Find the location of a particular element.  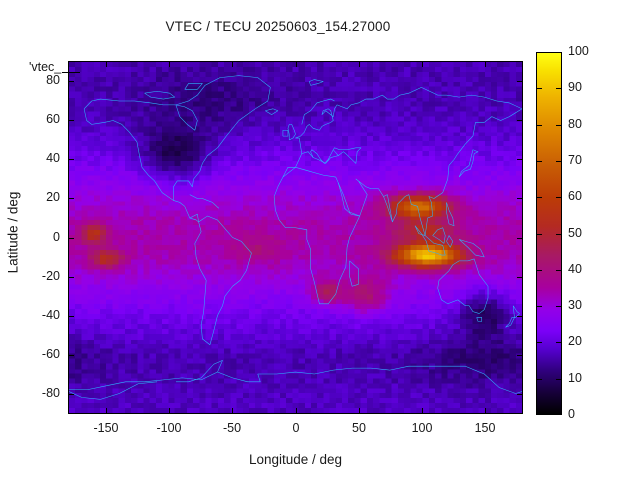

colorbar is located at coordinates (549, 233).